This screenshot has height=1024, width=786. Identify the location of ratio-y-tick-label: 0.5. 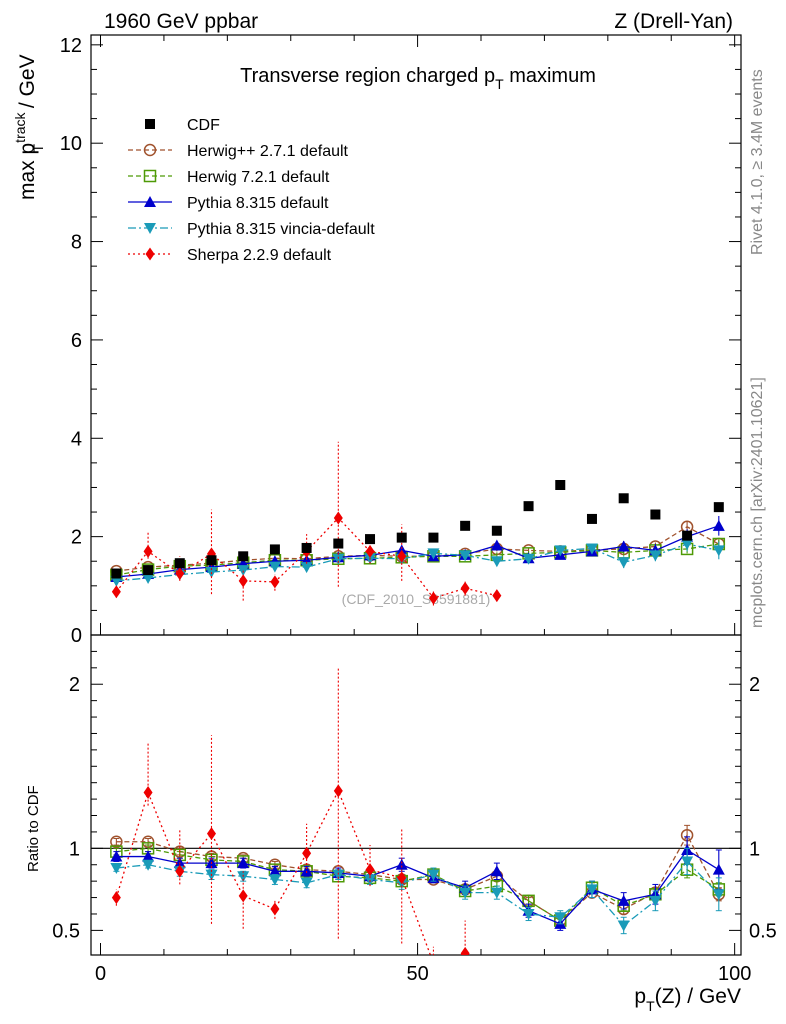
(66, 931).